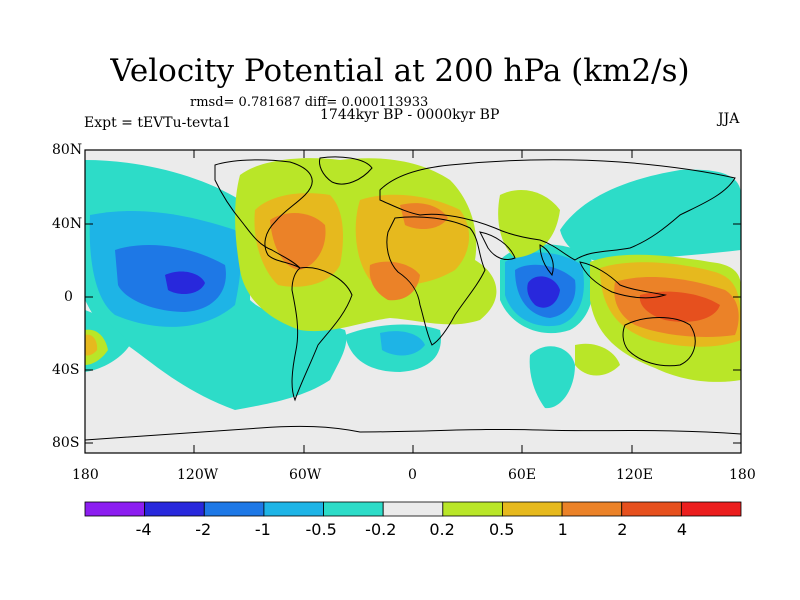 Image resolution: width=800 pixels, height=600 pixels. What do you see at coordinates (203, 529) in the screenshot?
I see `colorbar-label: -2` at bounding box center [203, 529].